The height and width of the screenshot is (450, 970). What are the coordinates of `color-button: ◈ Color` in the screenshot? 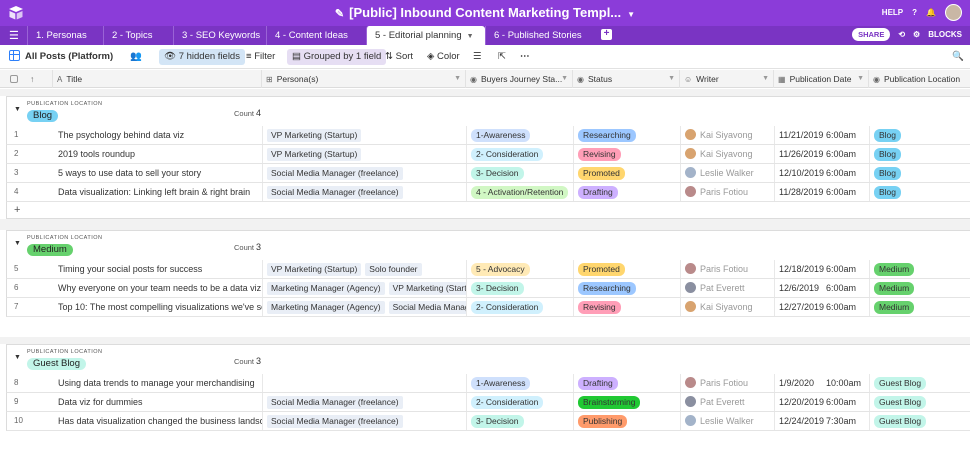 It's located at (443, 57).